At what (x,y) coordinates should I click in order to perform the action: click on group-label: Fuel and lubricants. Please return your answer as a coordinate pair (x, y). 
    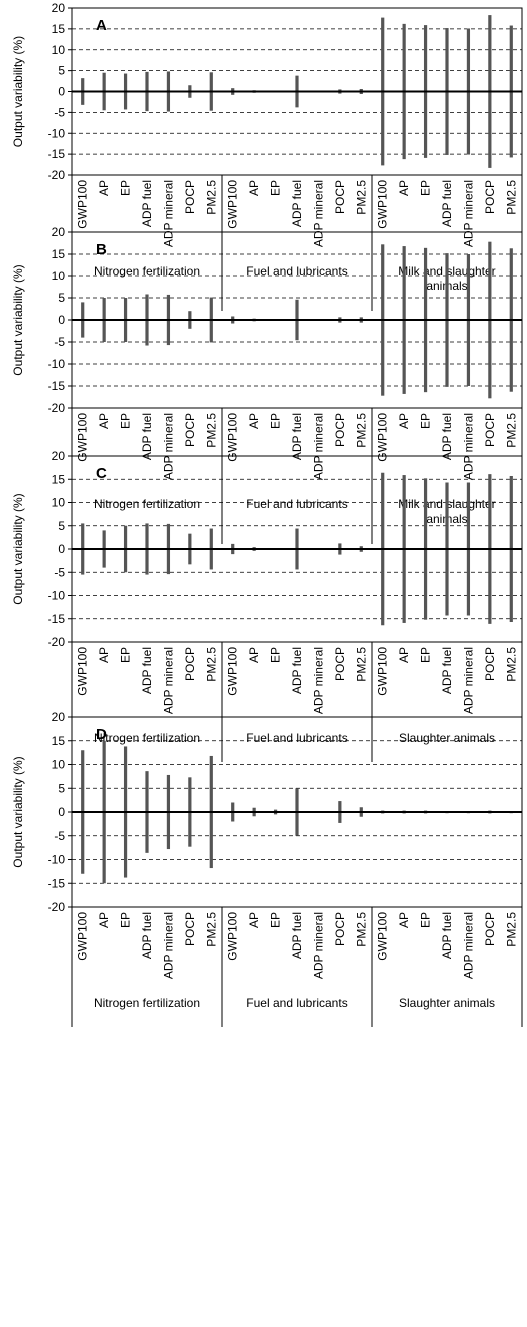
    Looking at the image, I should click on (296, 271).